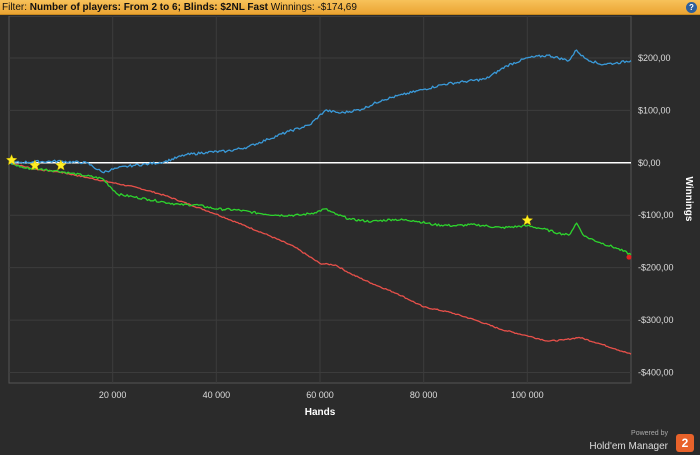 Image resolution: width=700 pixels, height=455 pixels. Describe the element at coordinates (313, 7) in the screenshot. I see `filter-winnings: Winnings: -$174,69` at that location.